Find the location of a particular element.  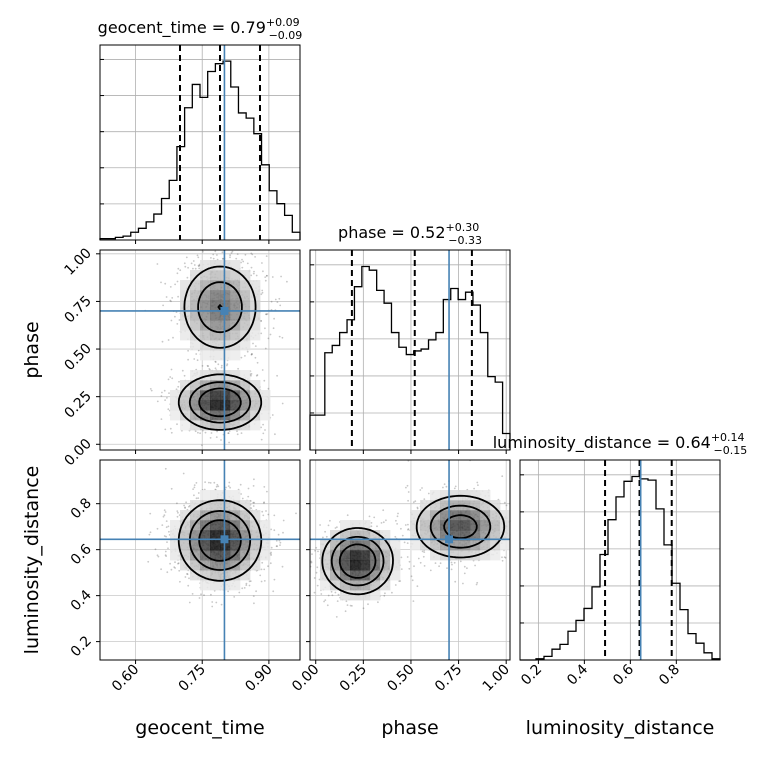

x-axis-label-phase: phase is located at coordinates (409, 728).